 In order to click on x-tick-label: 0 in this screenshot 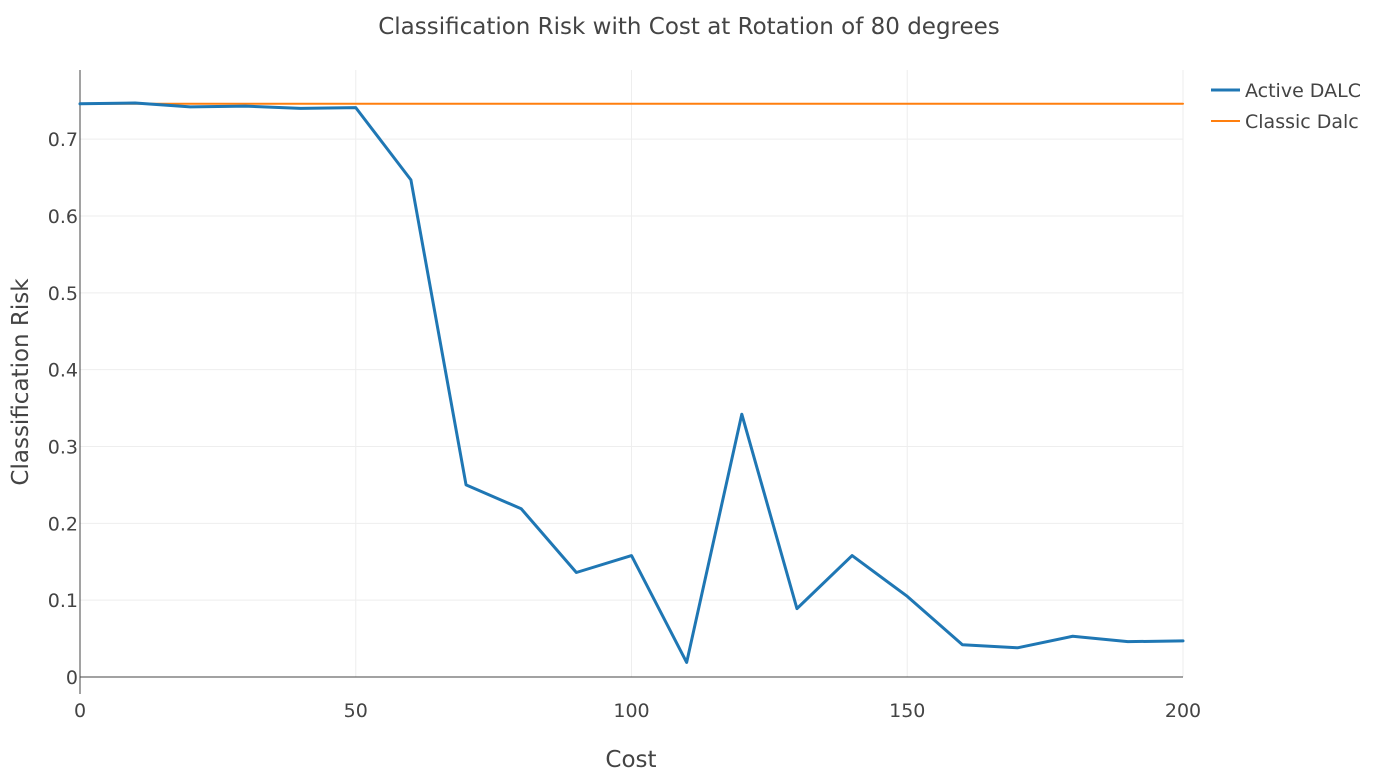, I will do `click(80, 711)`.